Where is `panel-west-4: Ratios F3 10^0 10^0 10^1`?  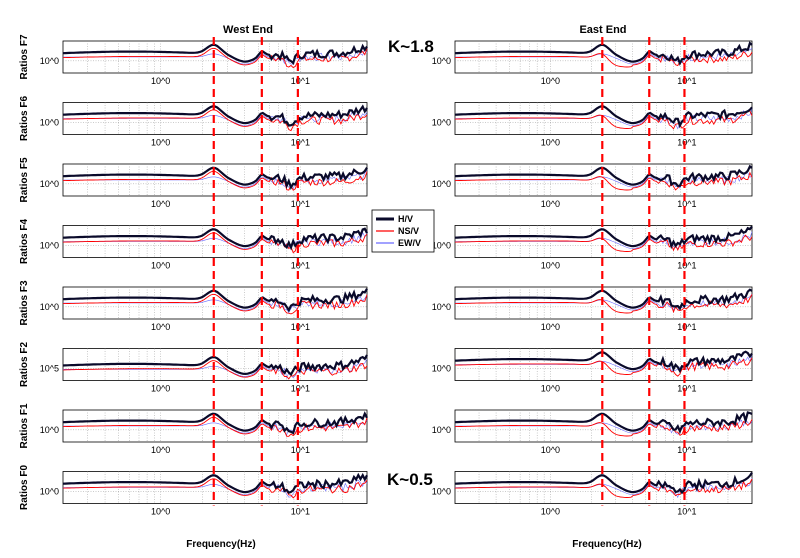 panel-west-4: Ratios F3 10^0 10^0 10^1 is located at coordinates (193, 306).